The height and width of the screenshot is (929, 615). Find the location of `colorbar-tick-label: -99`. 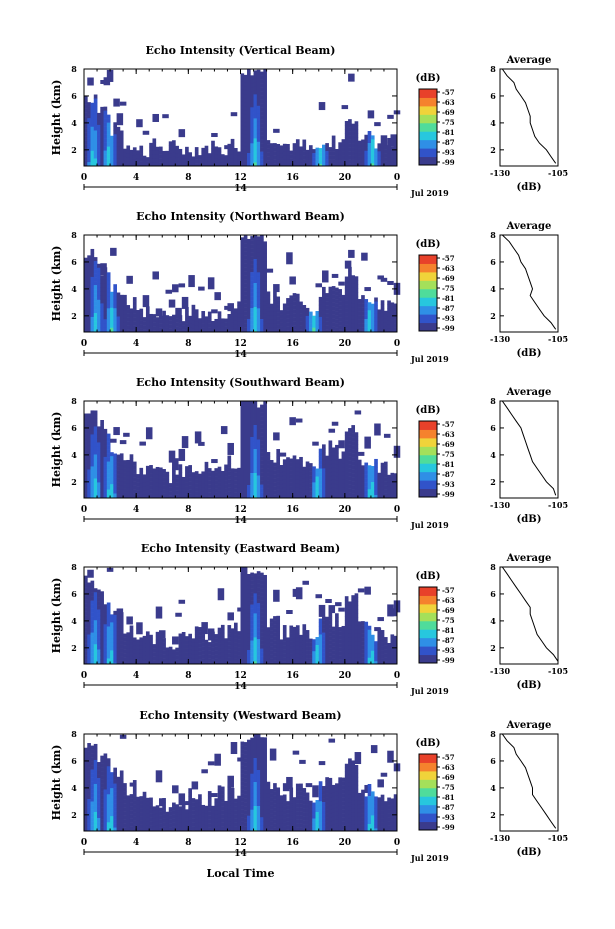

colorbar-tick-label: -99 is located at coordinates (448, 328).